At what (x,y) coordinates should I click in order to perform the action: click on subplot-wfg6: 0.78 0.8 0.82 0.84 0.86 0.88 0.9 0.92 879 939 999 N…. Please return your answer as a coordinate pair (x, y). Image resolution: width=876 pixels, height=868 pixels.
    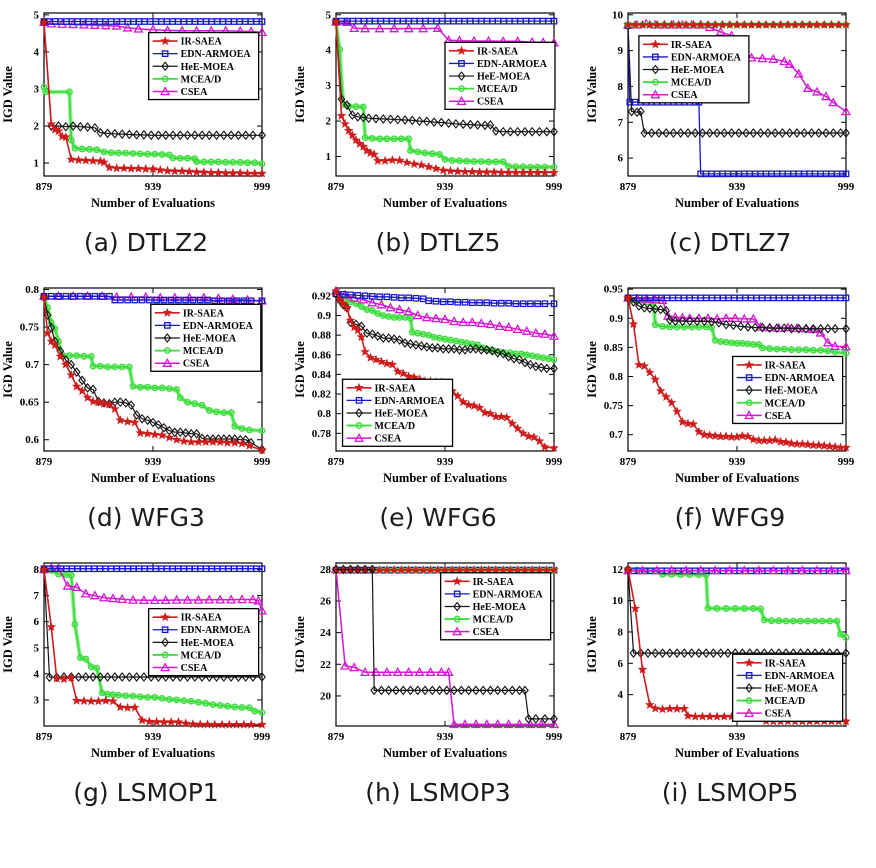
    Looking at the image, I should click on (438, 413).